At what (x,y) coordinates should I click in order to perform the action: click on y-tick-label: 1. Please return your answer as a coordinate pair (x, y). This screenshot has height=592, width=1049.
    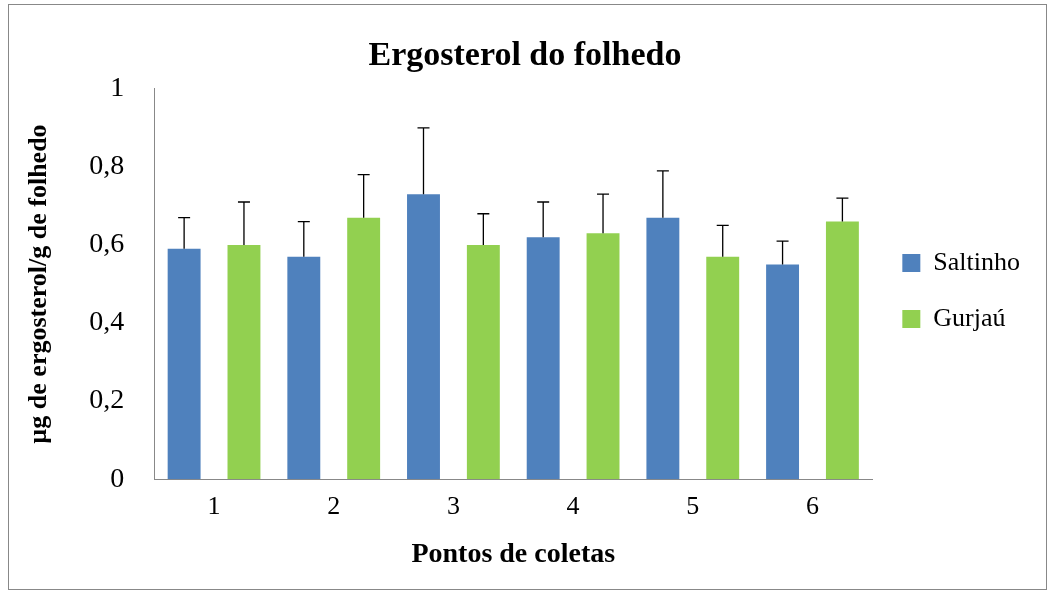
    Looking at the image, I should click on (117, 87).